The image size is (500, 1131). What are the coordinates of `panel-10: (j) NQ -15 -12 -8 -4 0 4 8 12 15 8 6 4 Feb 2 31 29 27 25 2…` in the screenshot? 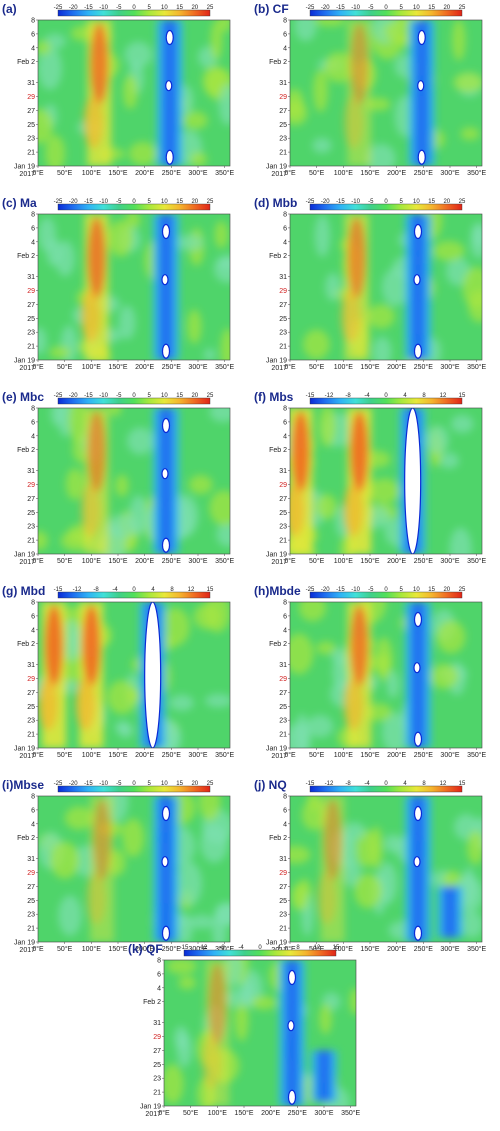 It's located at (372, 871).